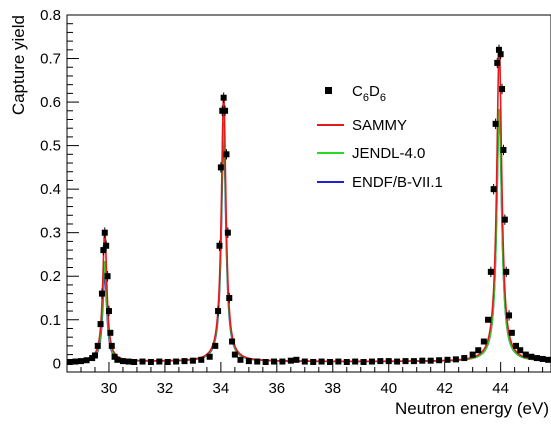  Describe the element at coordinates (379, 125) in the screenshot. I see `legend-label-sammy: SAMMY` at that location.